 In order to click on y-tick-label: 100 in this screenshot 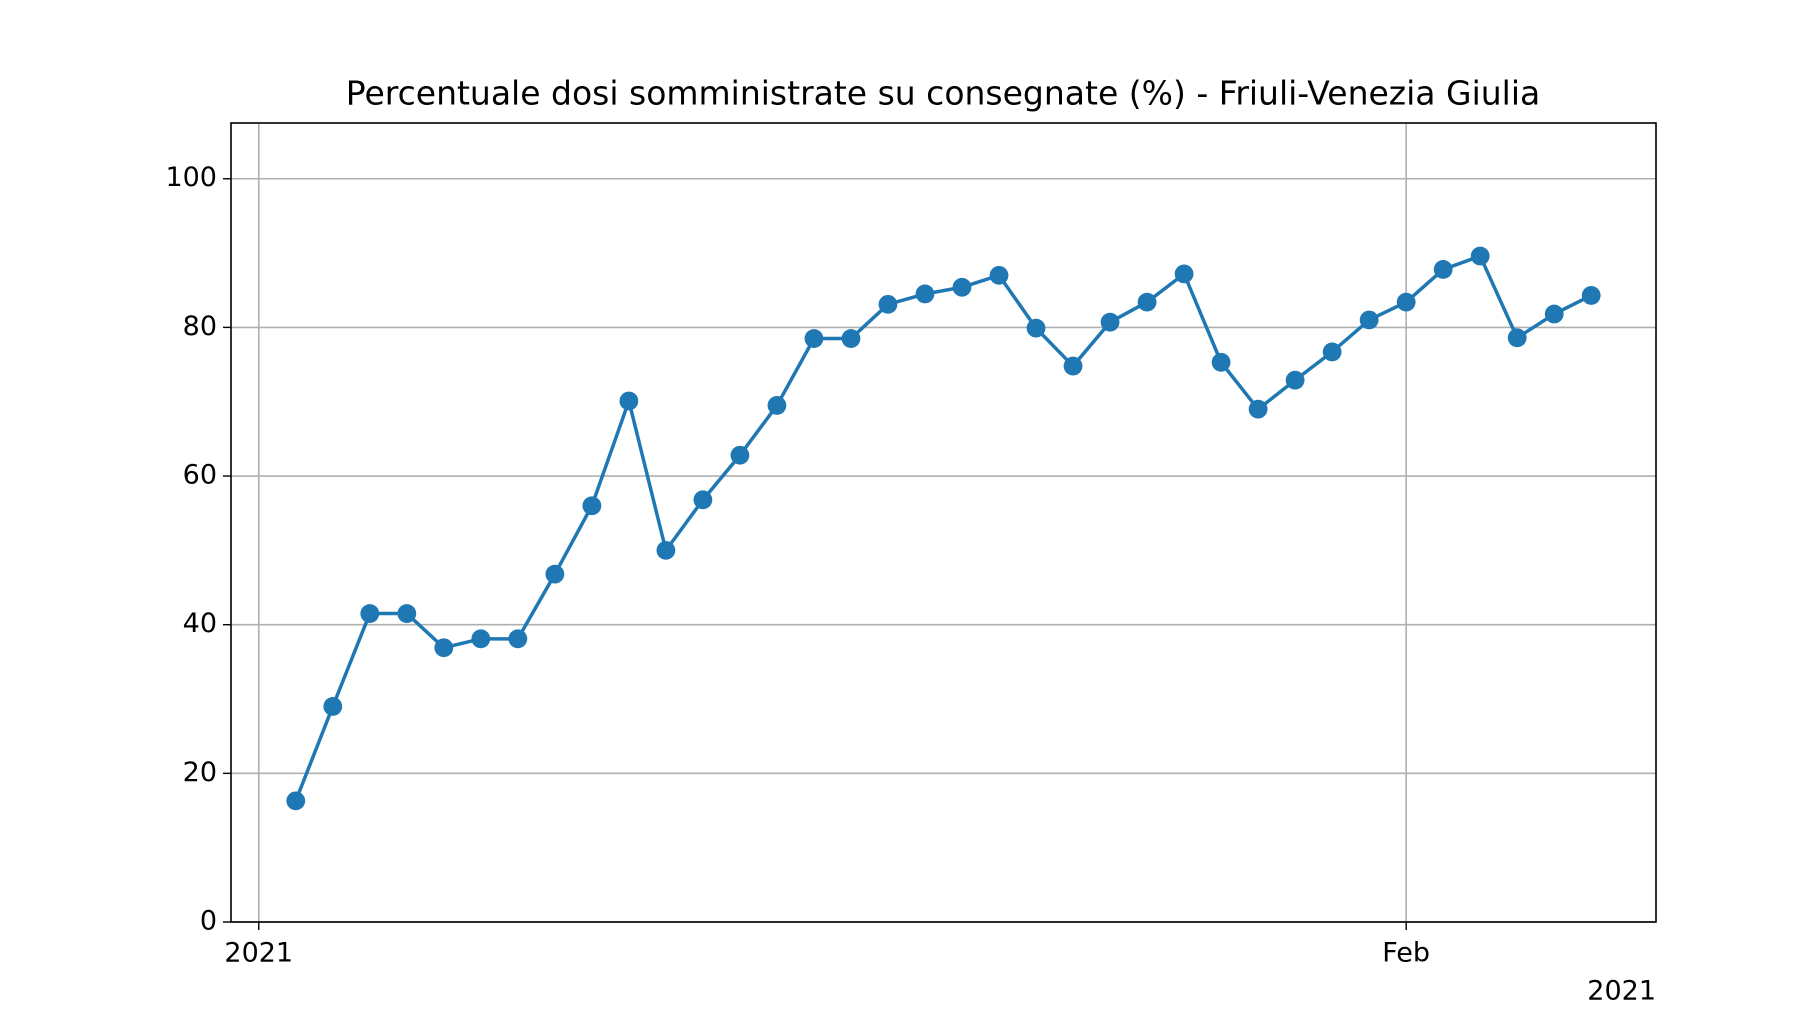, I will do `click(191, 177)`.